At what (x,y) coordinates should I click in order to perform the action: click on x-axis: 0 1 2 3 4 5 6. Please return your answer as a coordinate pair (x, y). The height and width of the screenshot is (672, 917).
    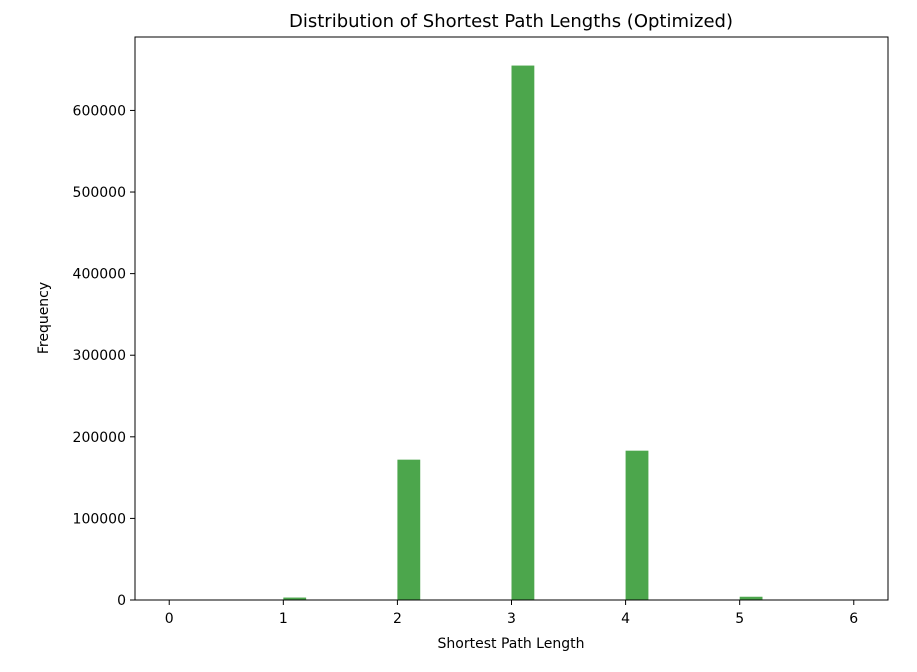
    Looking at the image, I should click on (511, 613).